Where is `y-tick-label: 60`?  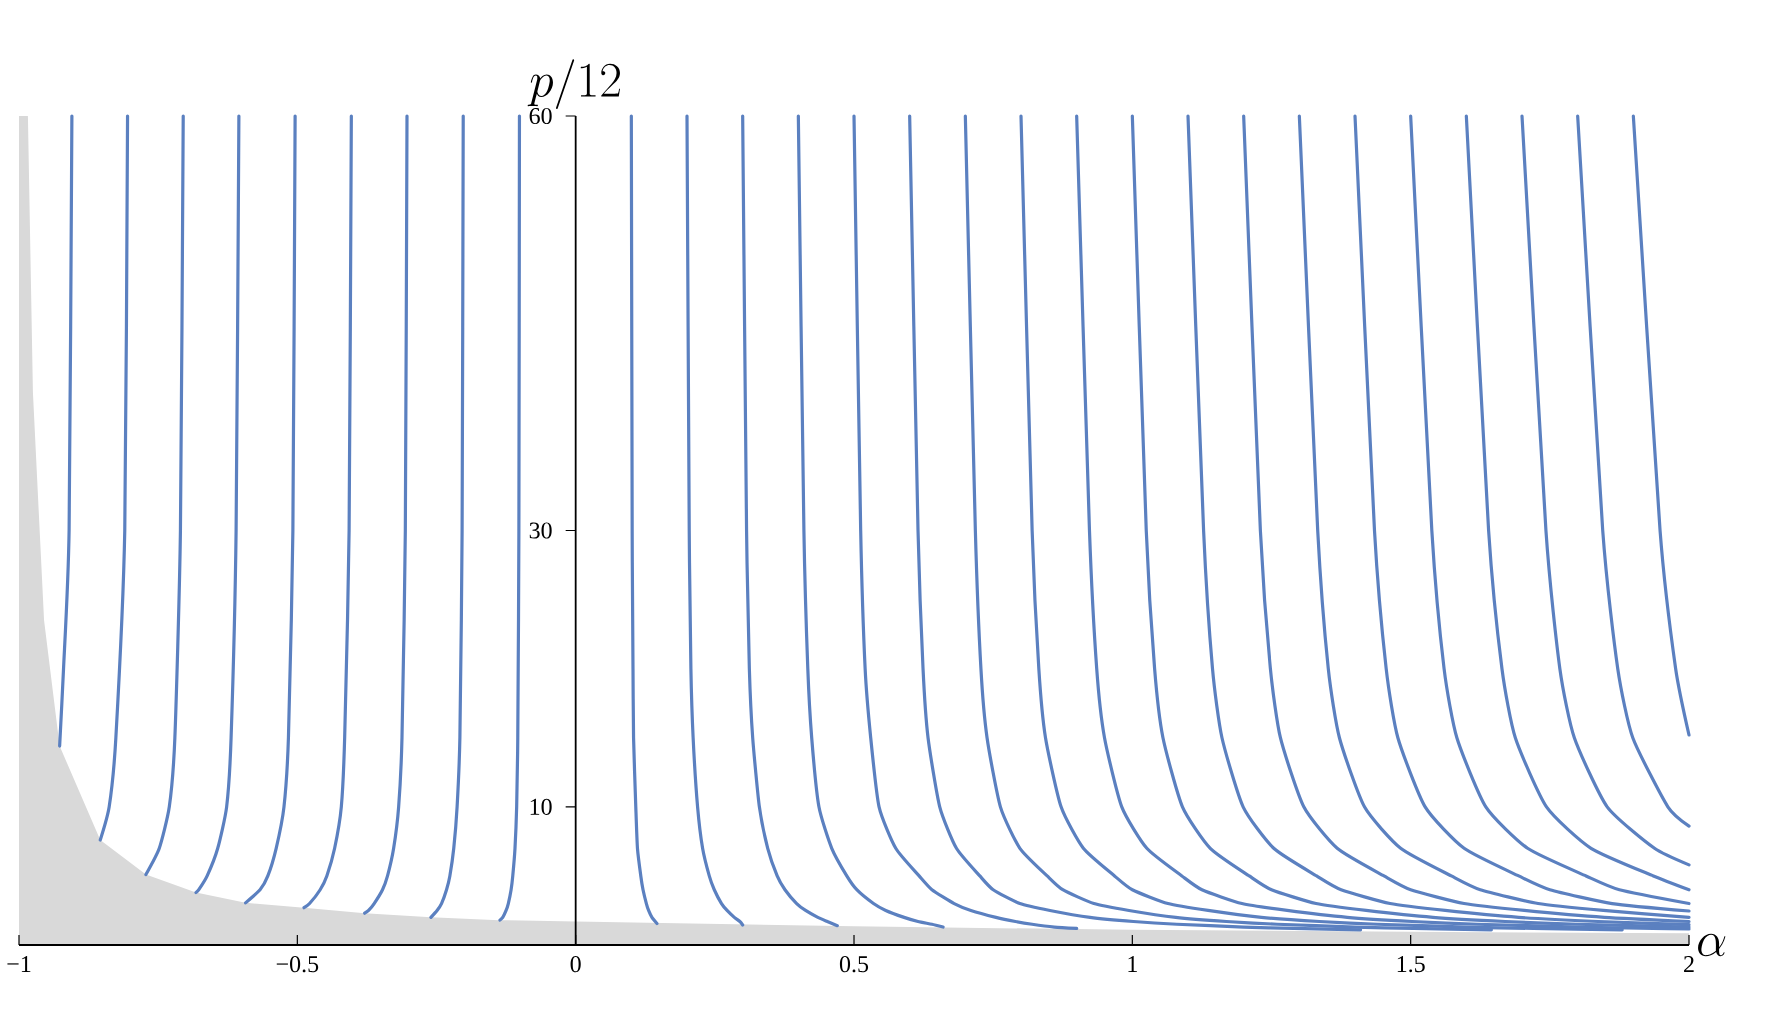 y-tick-label: 60 is located at coordinates (540, 116).